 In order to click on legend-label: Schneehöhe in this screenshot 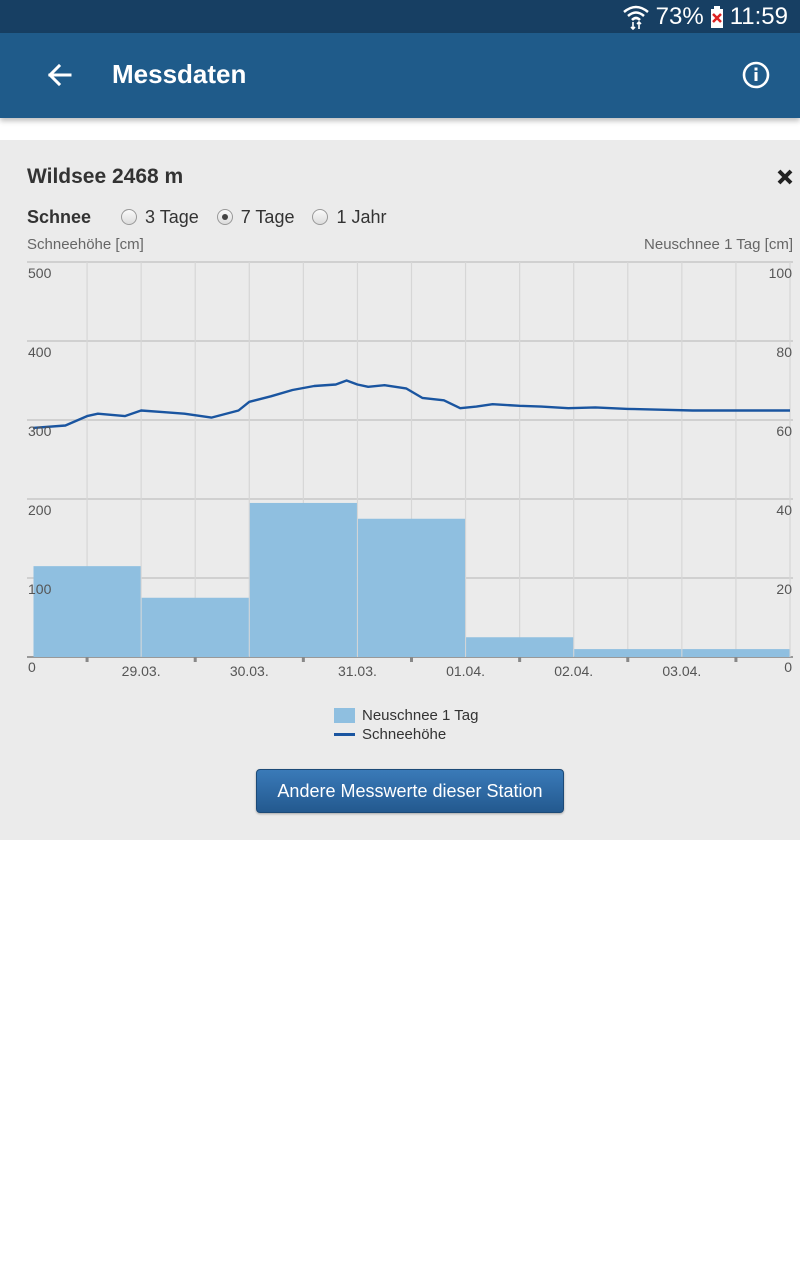, I will do `click(404, 734)`.